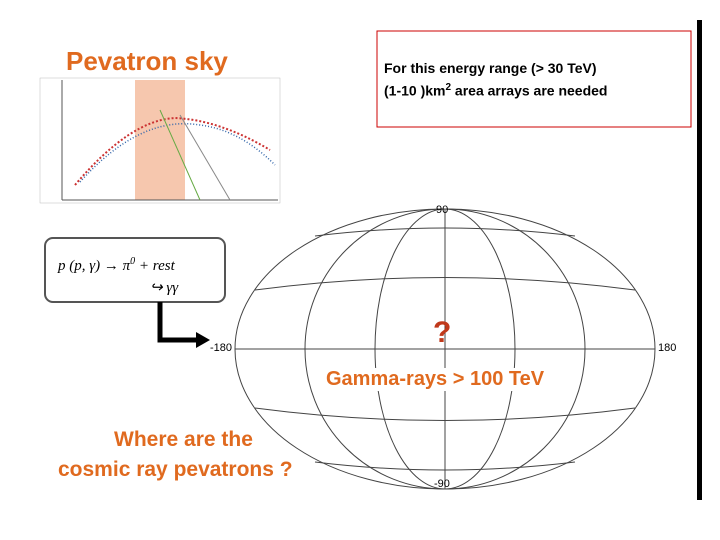 The width and height of the screenshot is (720, 540). Describe the element at coordinates (531, 90) in the screenshot. I see `note-text: area arrays are needed` at that location.